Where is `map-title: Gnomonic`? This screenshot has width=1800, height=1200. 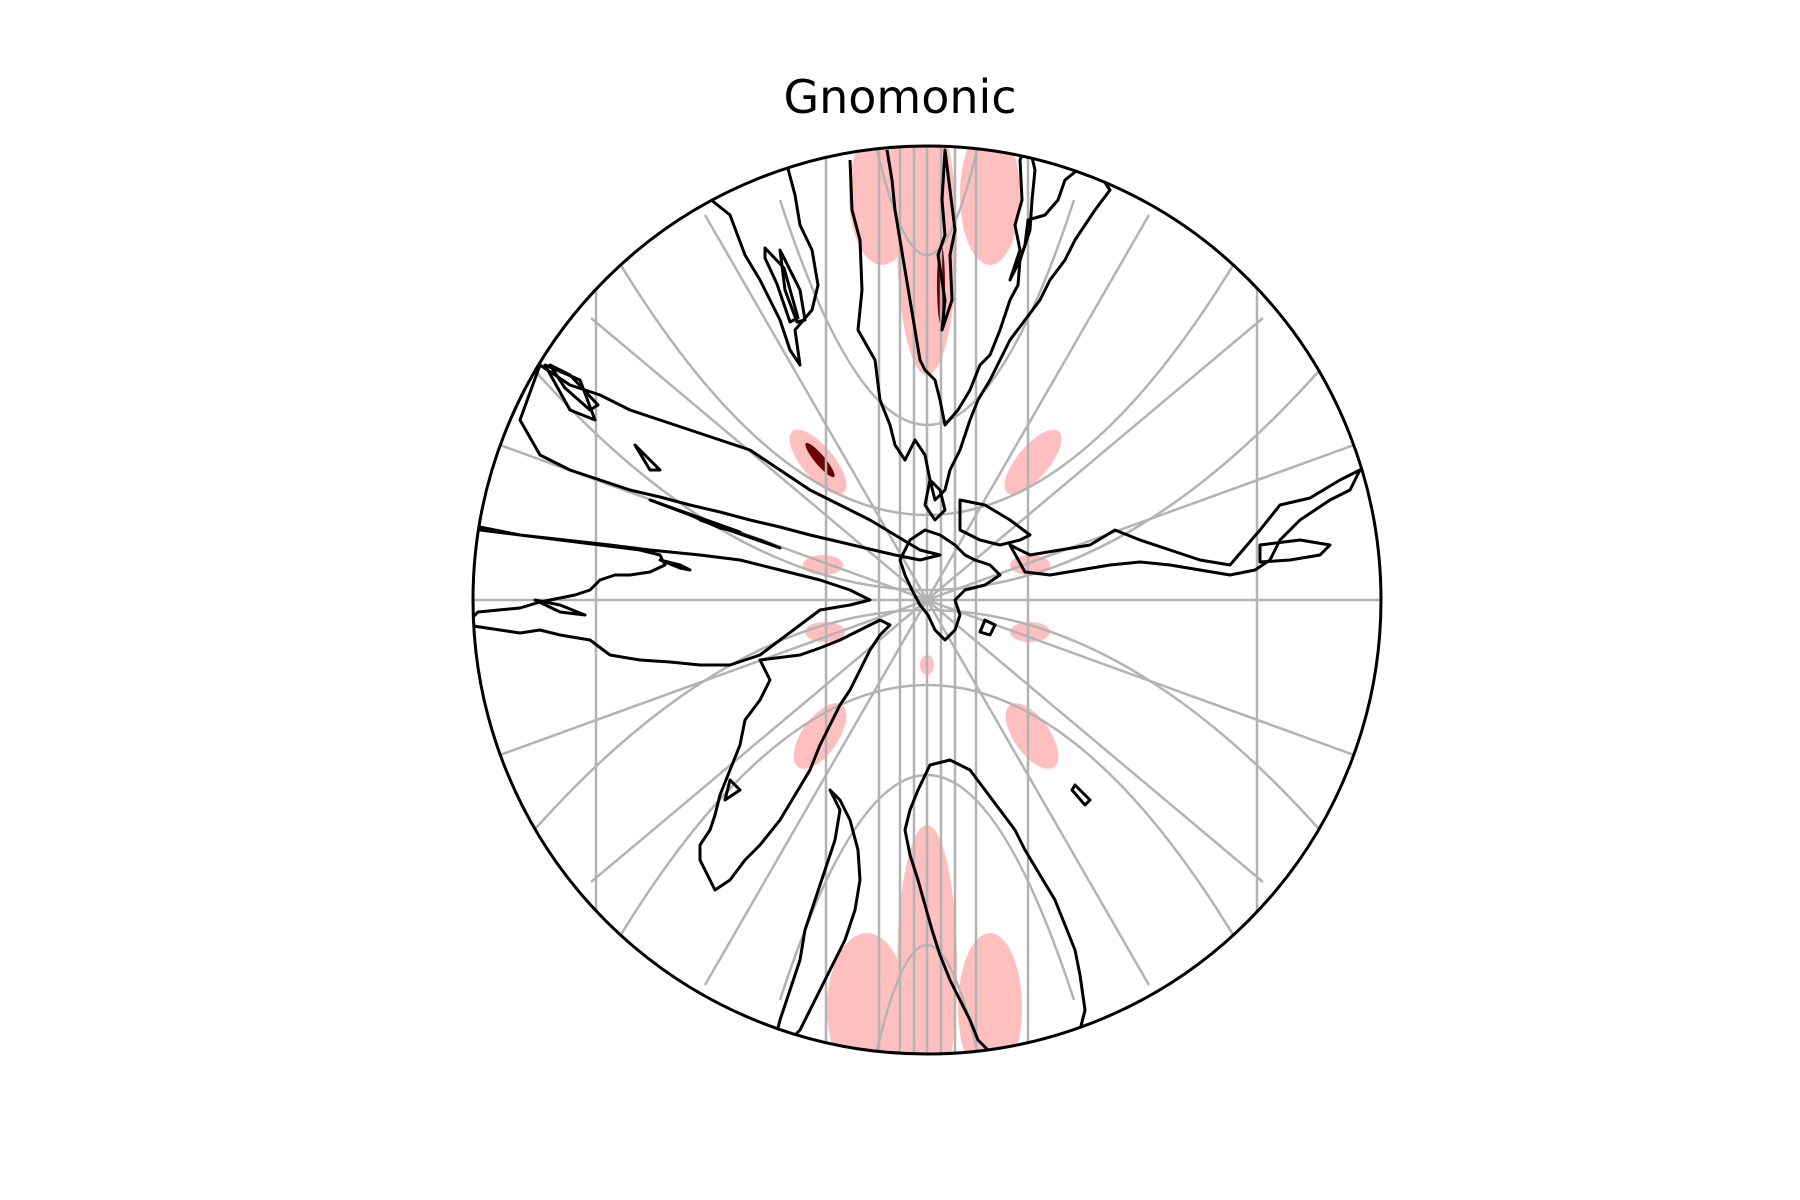
map-title: Gnomonic is located at coordinates (900, 97).